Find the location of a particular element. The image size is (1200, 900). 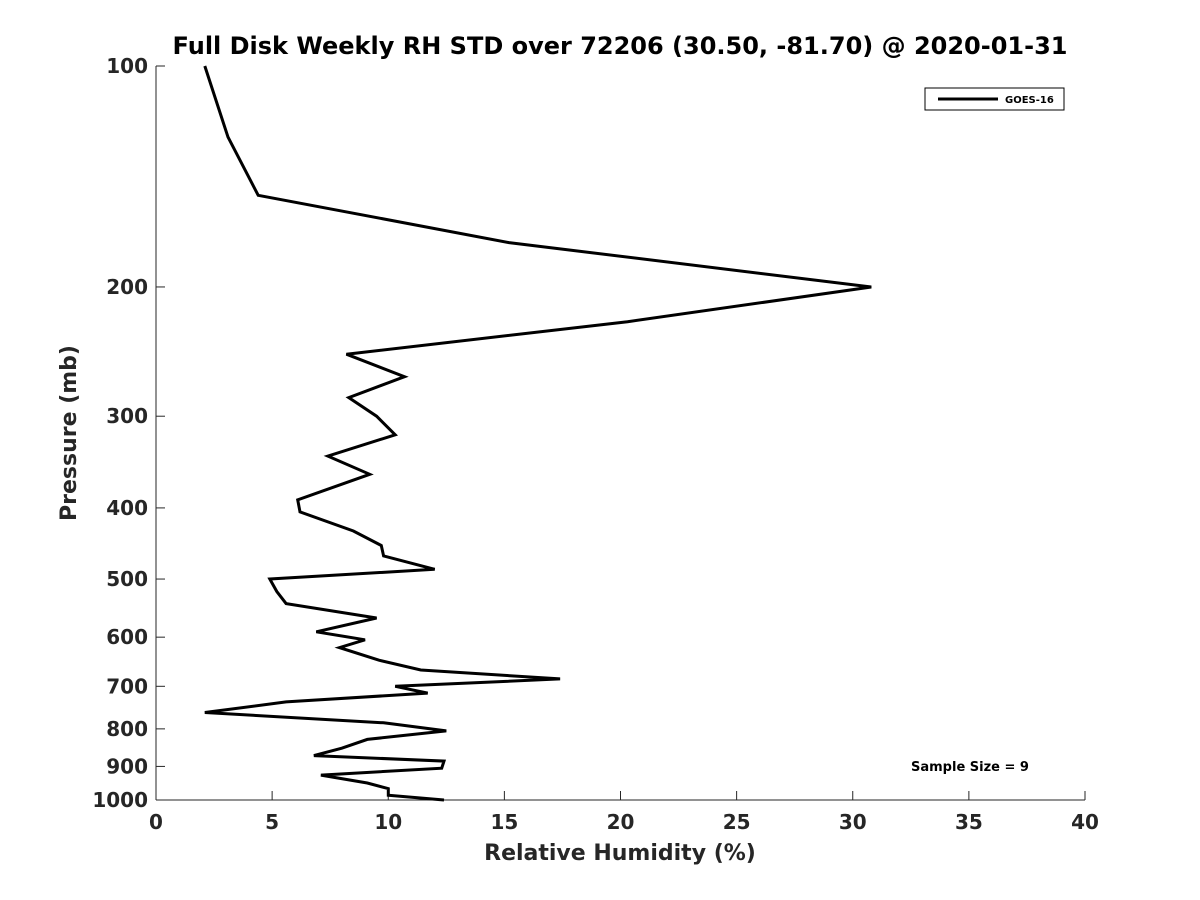

x-axis-label: Relative Humidity (%) is located at coordinates (620, 853).